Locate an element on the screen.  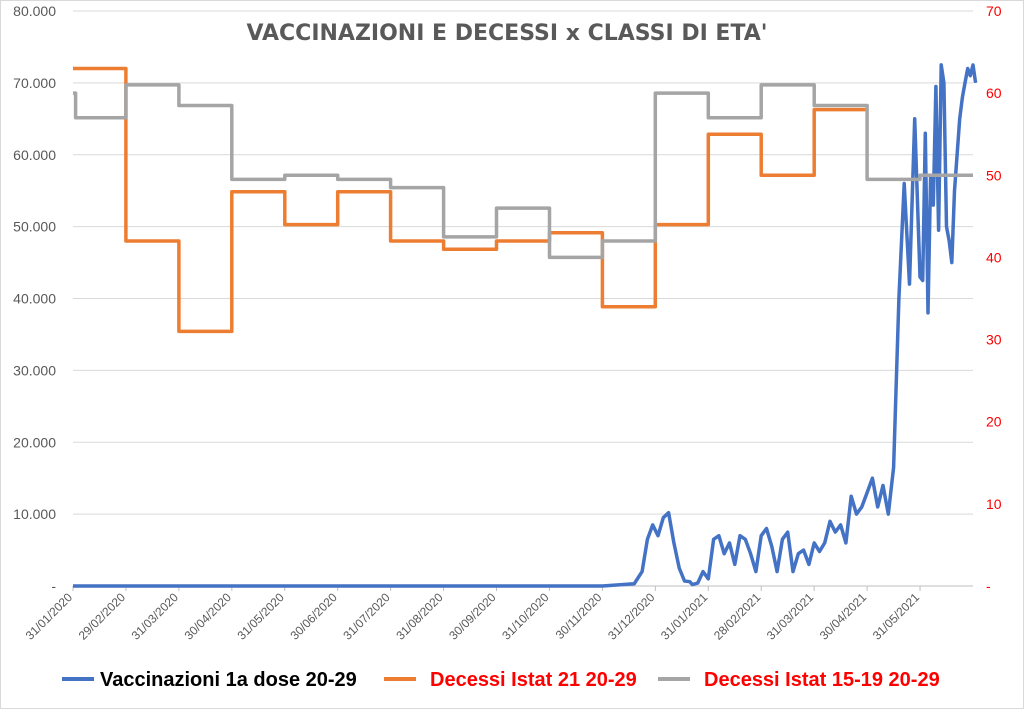
y-left-tick-label: 40.000 is located at coordinates (34, 299).